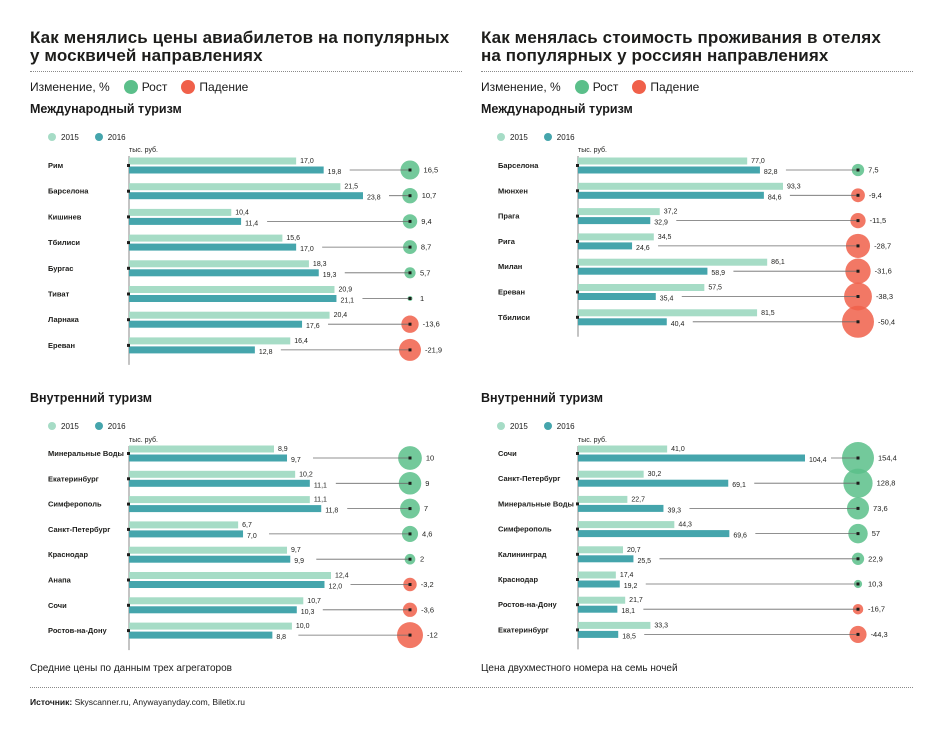 The width and height of the screenshot is (945, 737). Describe the element at coordinates (518, 579) in the screenshot. I see `category-label: Краснодар` at that location.